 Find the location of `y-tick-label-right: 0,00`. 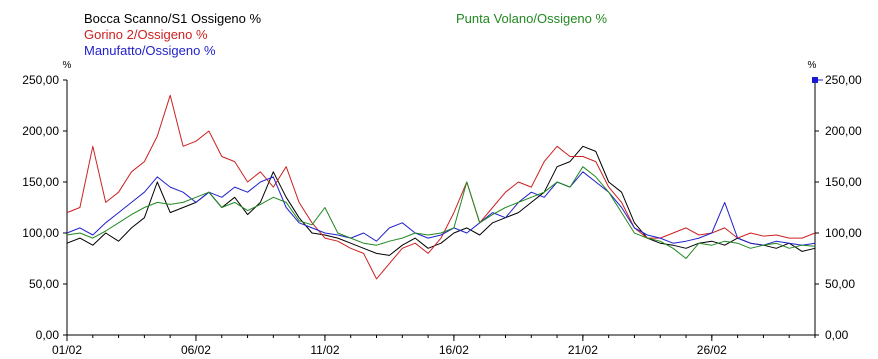

y-tick-label-right: 0,00 is located at coordinates (837, 335).